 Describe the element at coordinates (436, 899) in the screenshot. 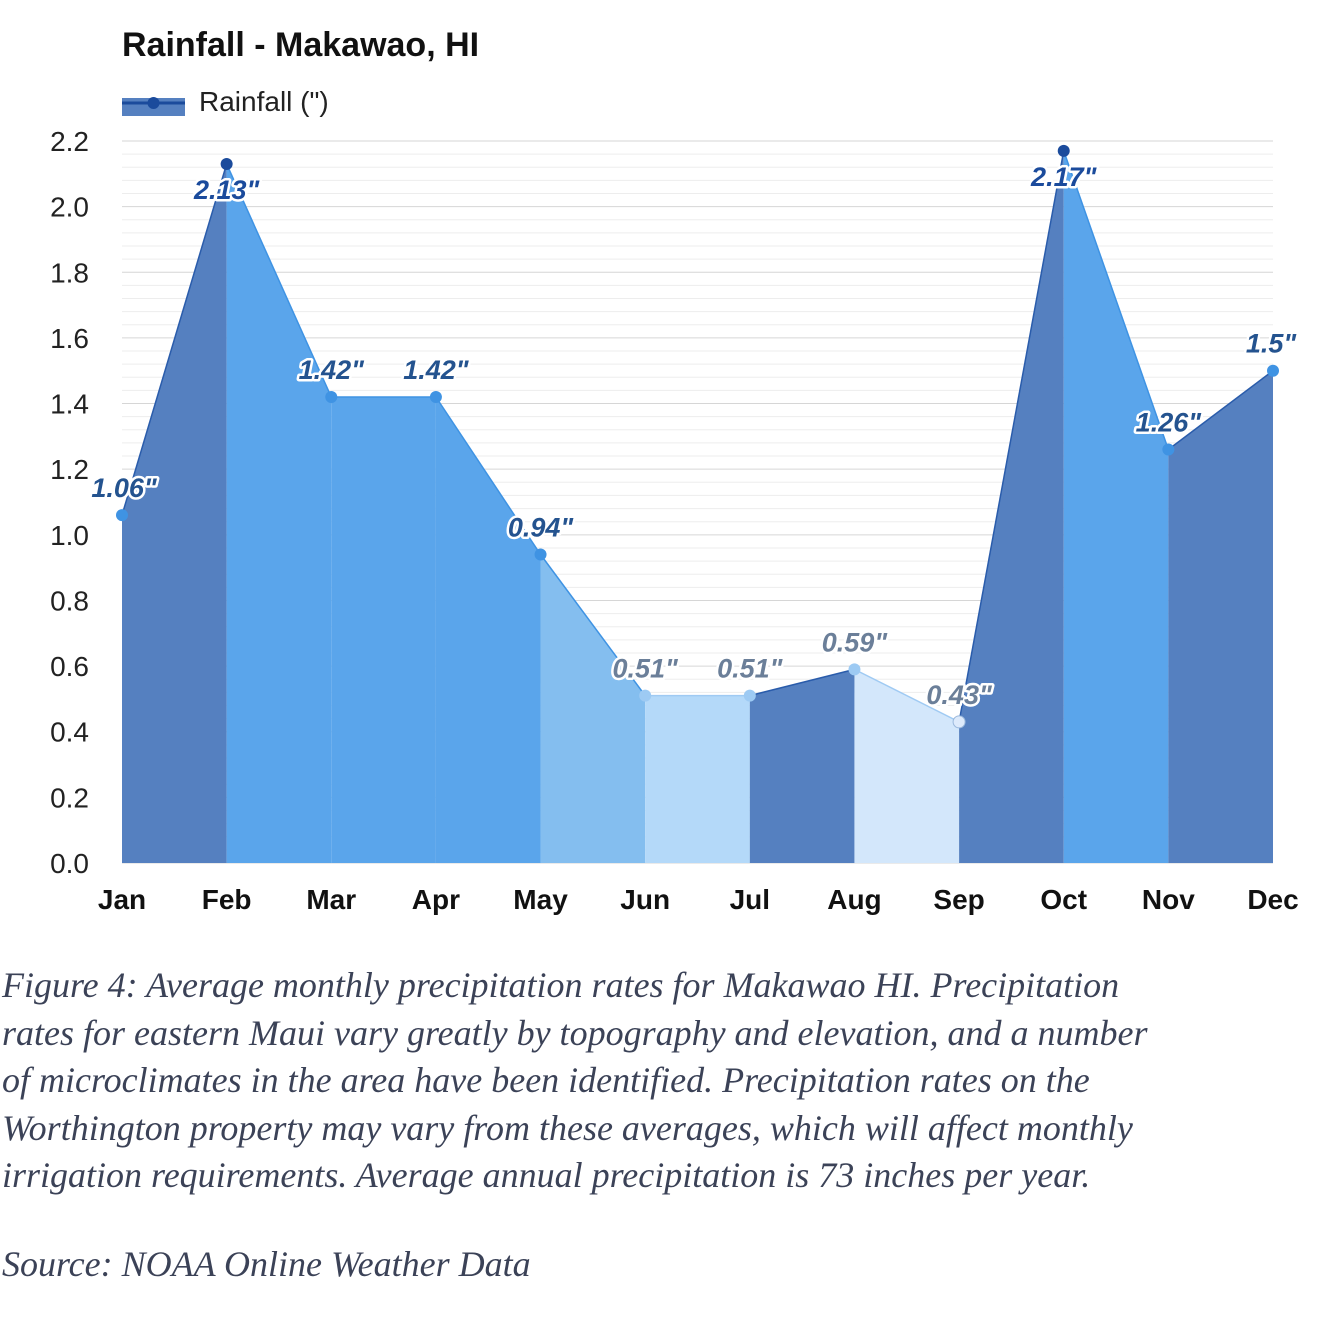

I see `x-tick-label: Apr` at that location.